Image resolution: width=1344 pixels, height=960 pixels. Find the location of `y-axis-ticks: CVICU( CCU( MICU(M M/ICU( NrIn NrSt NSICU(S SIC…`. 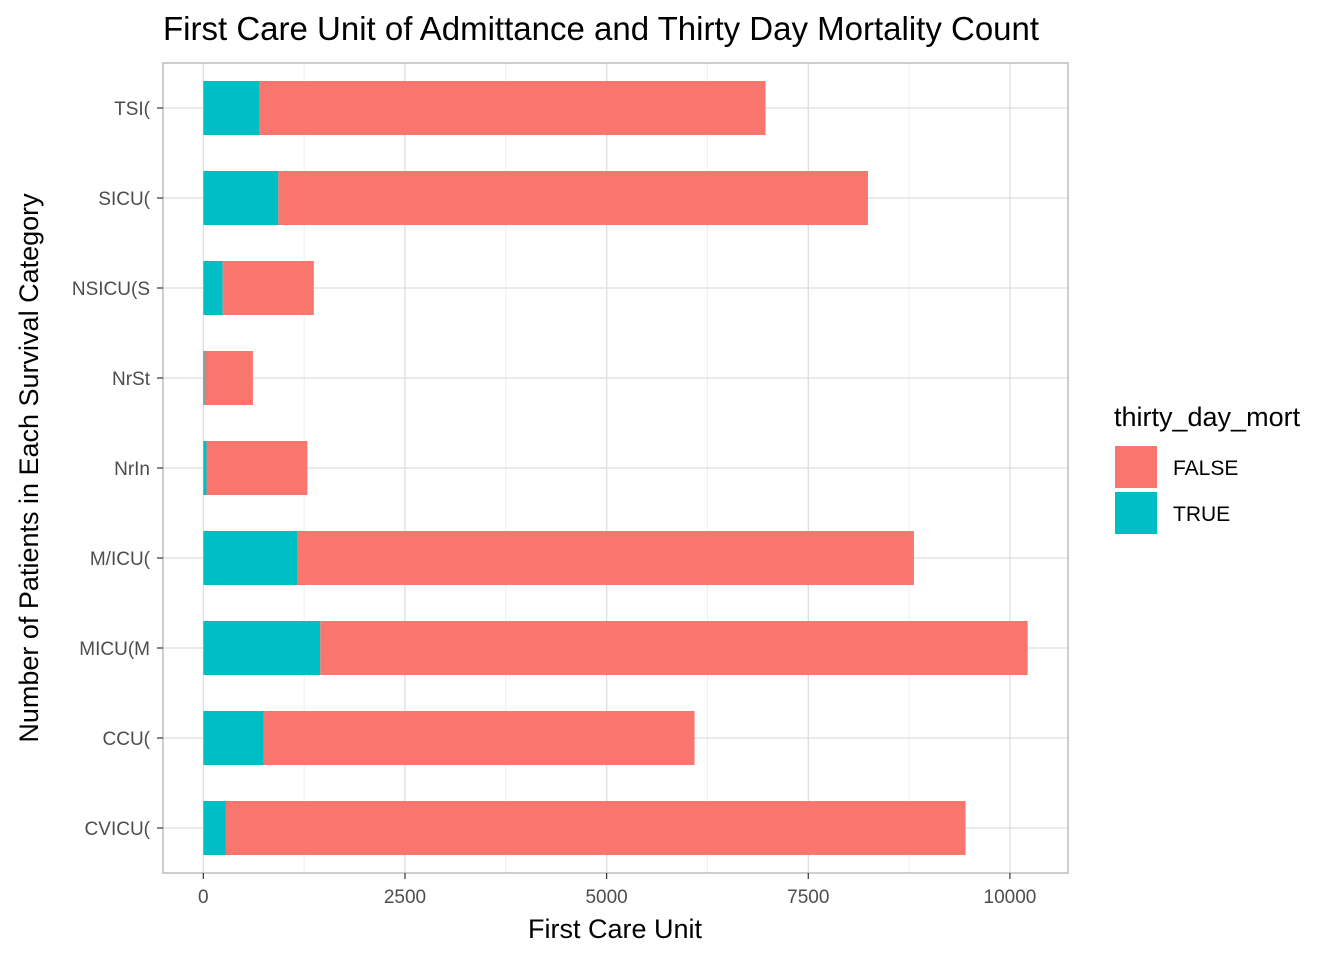

y-axis-ticks: CVICU( CCU( MICU(M M/ICU( NrIn NrSt NSICU(S SIC… is located at coordinates (117, 469).